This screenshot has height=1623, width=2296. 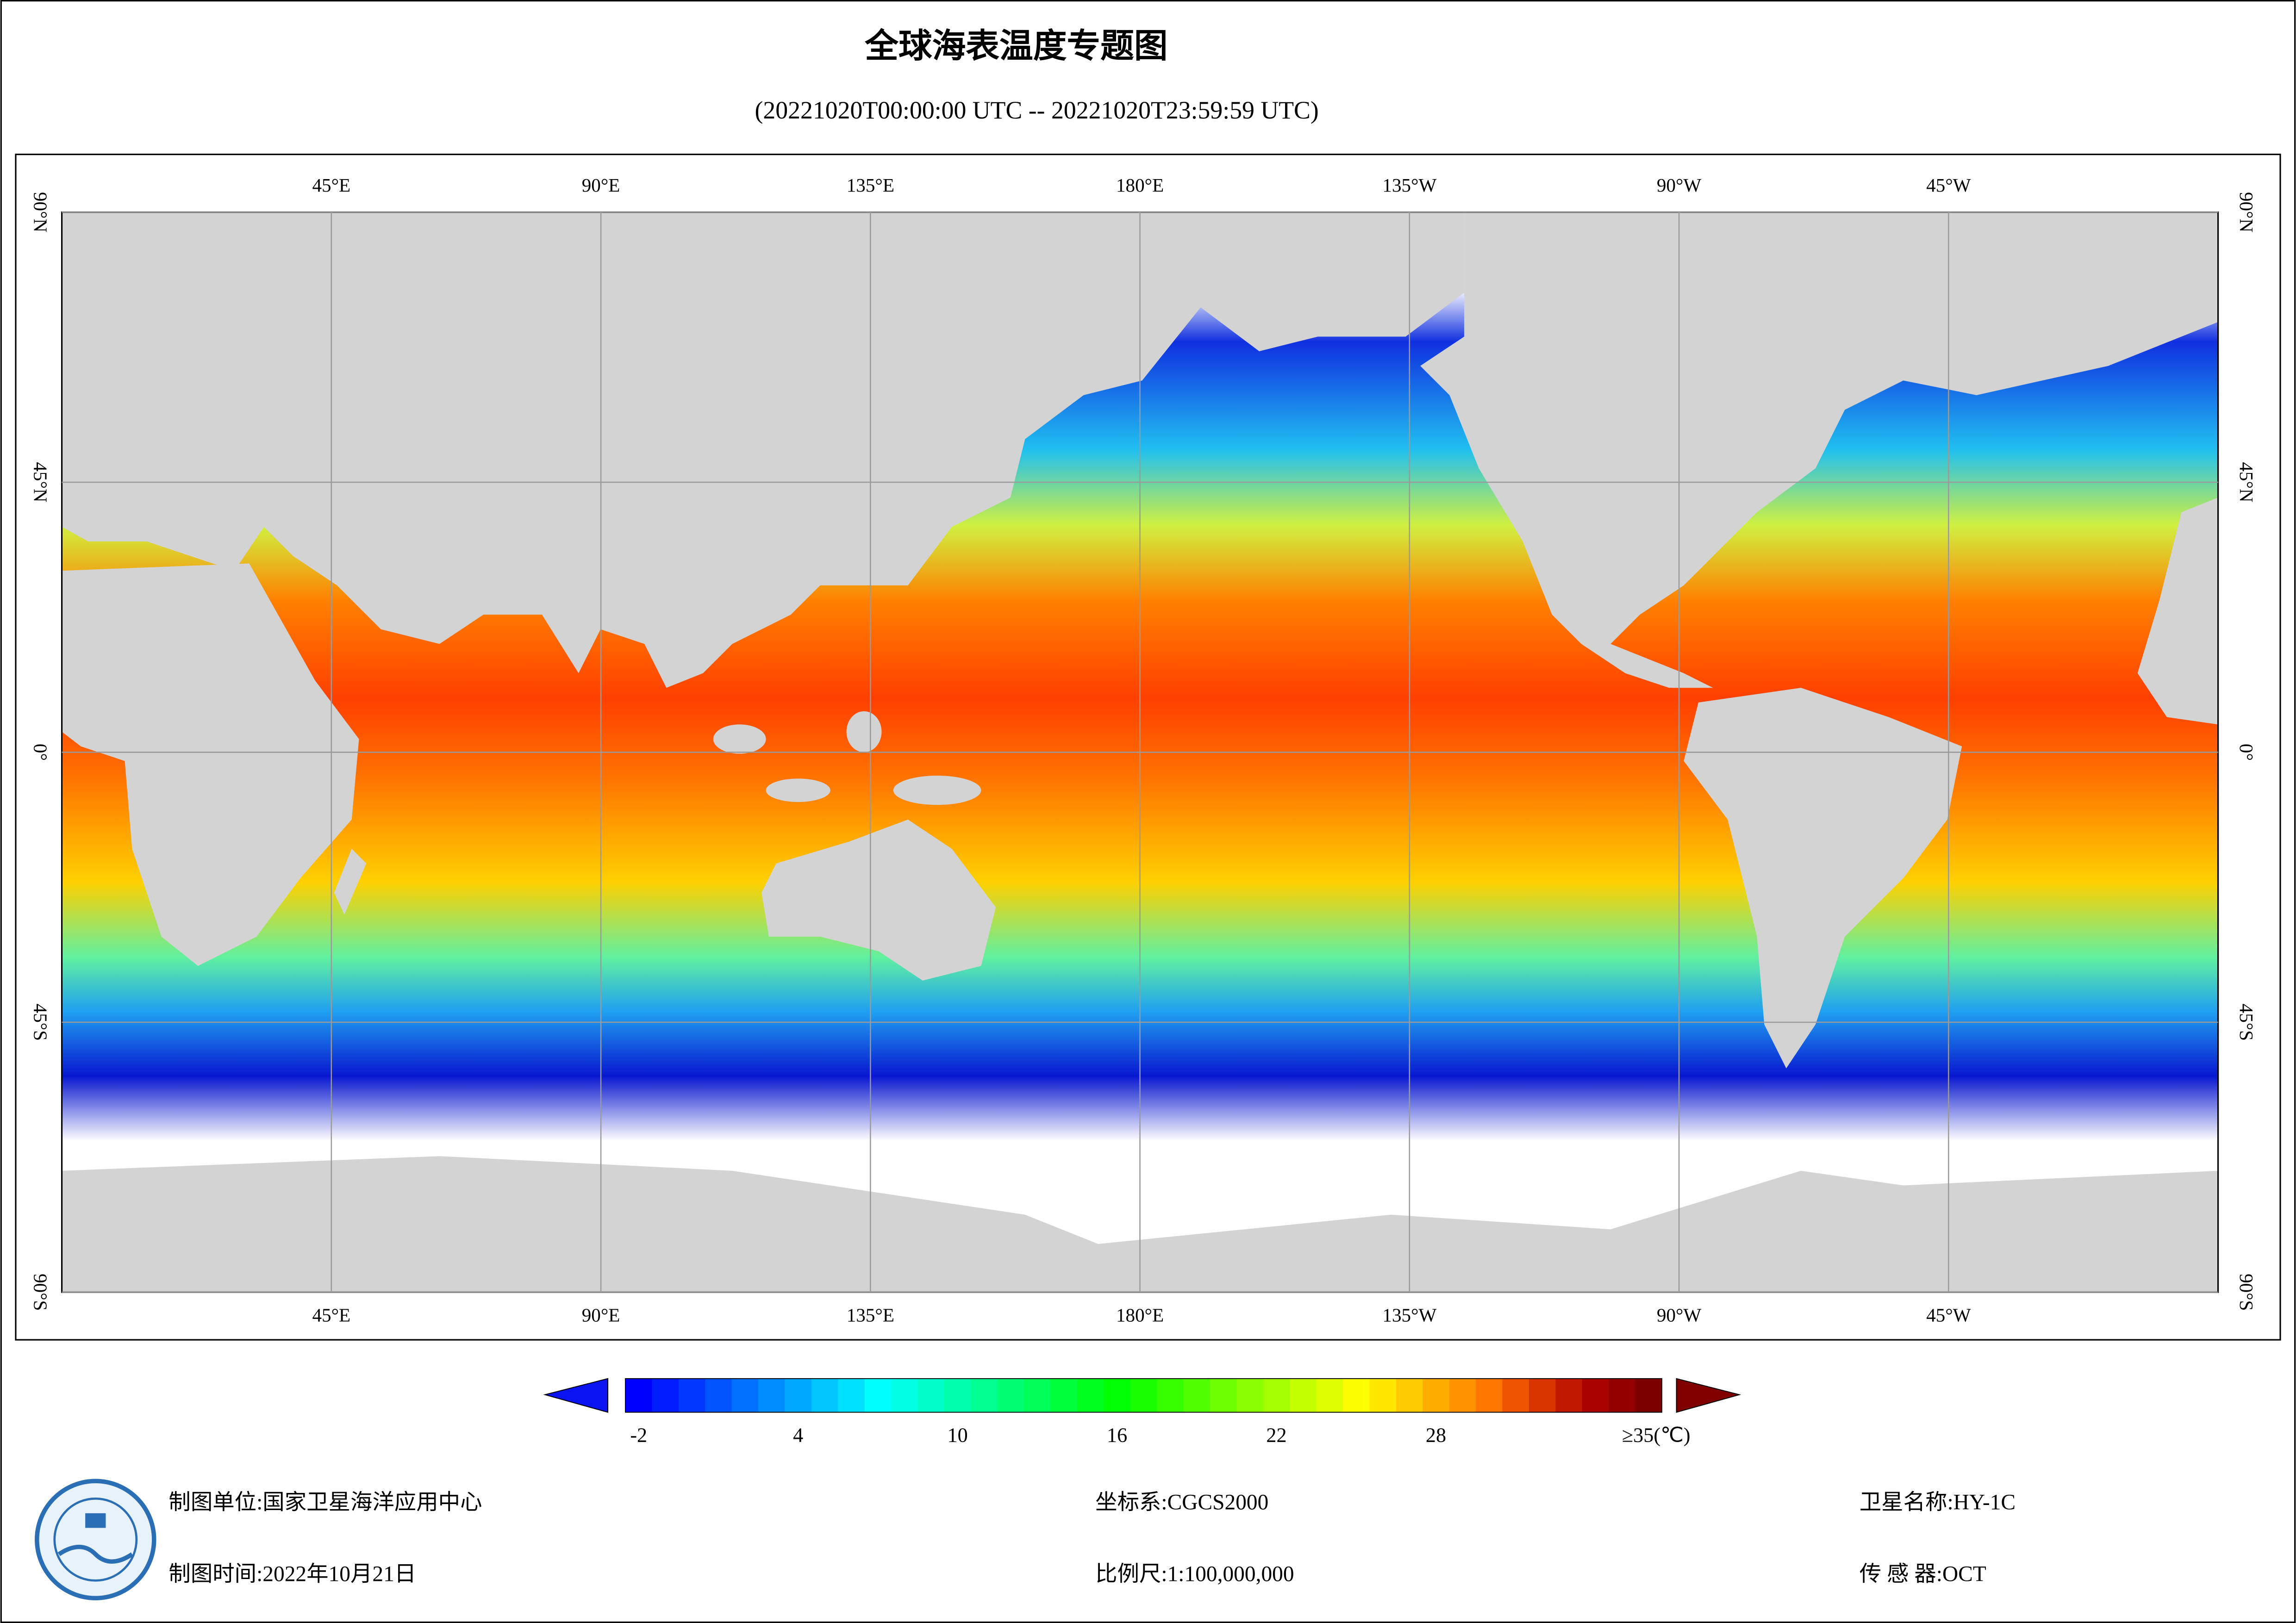 I want to click on lon-label-top: 45°W, so click(x=1948, y=185).